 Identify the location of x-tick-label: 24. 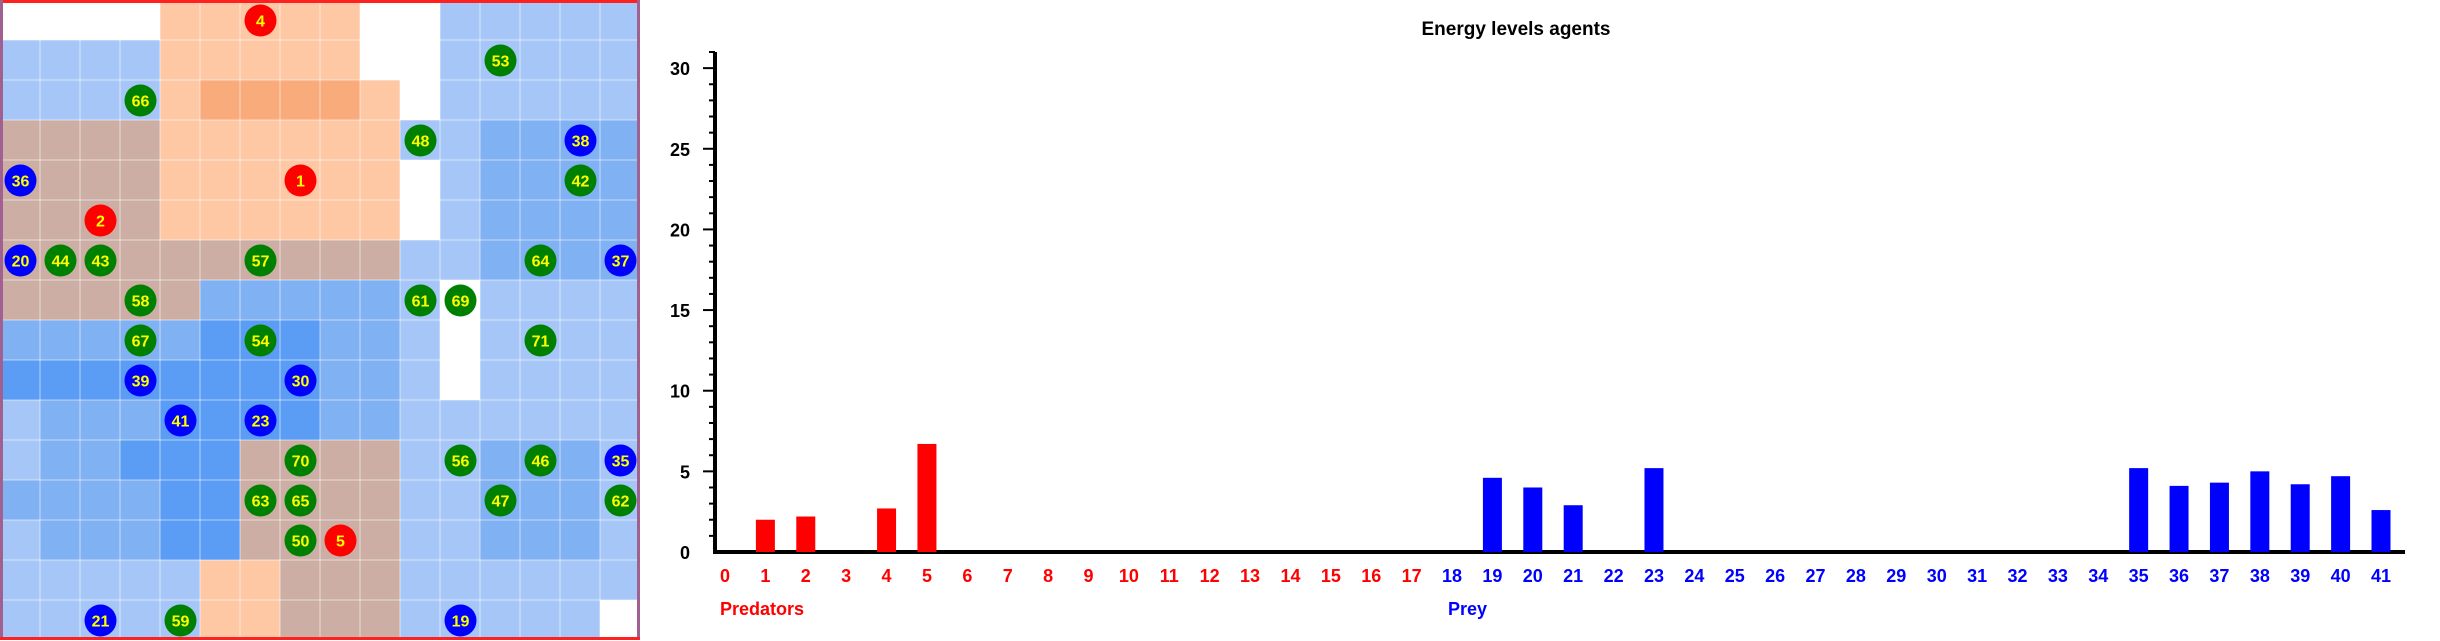
(1694, 576).